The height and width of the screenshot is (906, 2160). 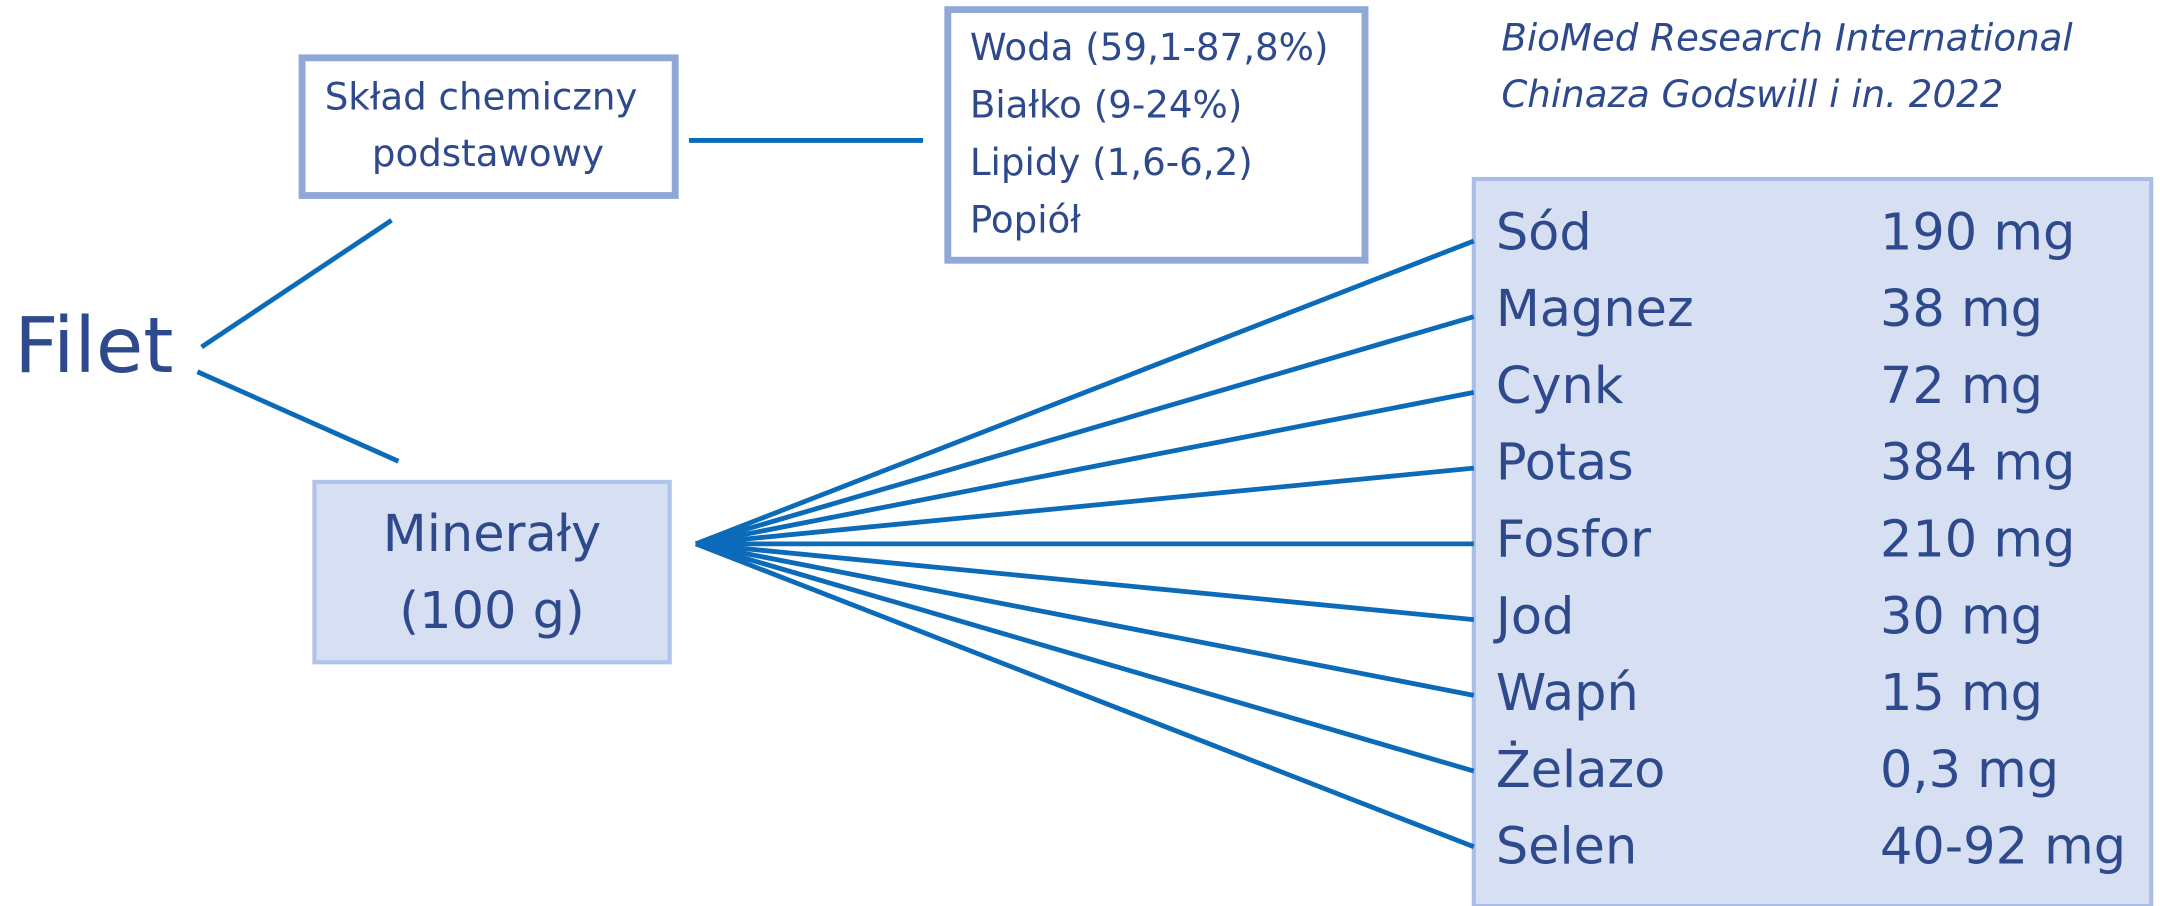 I want to click on minerals-title: Minerały, so click(x=492, y=534).